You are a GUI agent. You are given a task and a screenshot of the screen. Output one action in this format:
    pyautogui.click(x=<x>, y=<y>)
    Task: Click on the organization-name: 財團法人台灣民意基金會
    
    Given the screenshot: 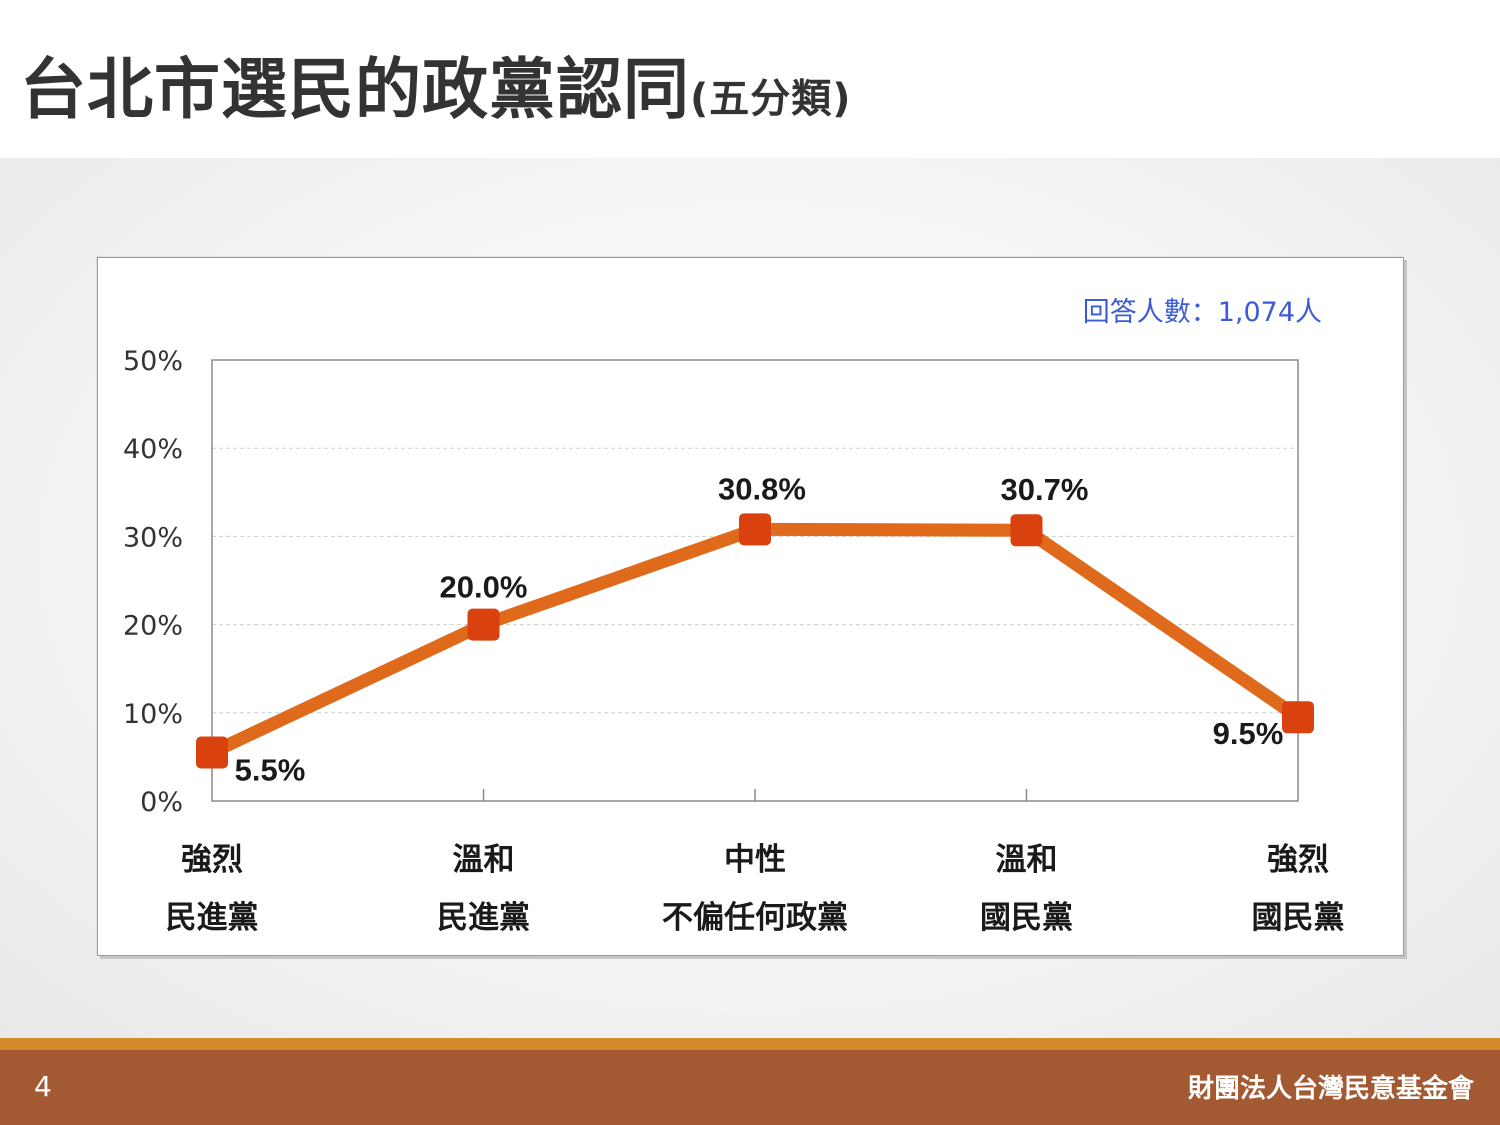 What is the action you would take?
    pyautogui.click(x=1330, y=1089)
    